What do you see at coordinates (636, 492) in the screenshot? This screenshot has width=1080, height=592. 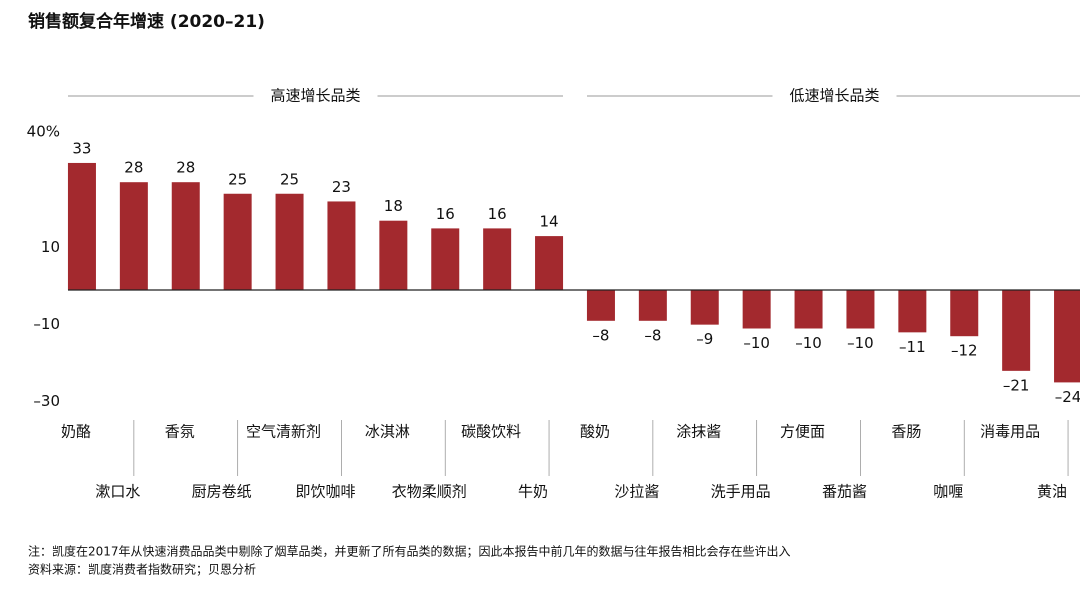 I see `x-tick-label: 沙拉酱` at bounding box center [636, 492].